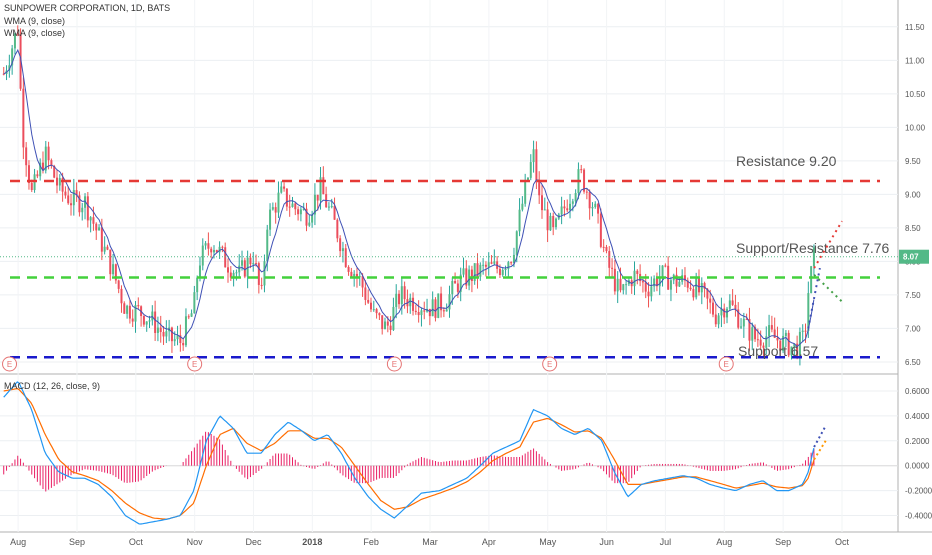  I want to click on projection-line, so click(828, 288).